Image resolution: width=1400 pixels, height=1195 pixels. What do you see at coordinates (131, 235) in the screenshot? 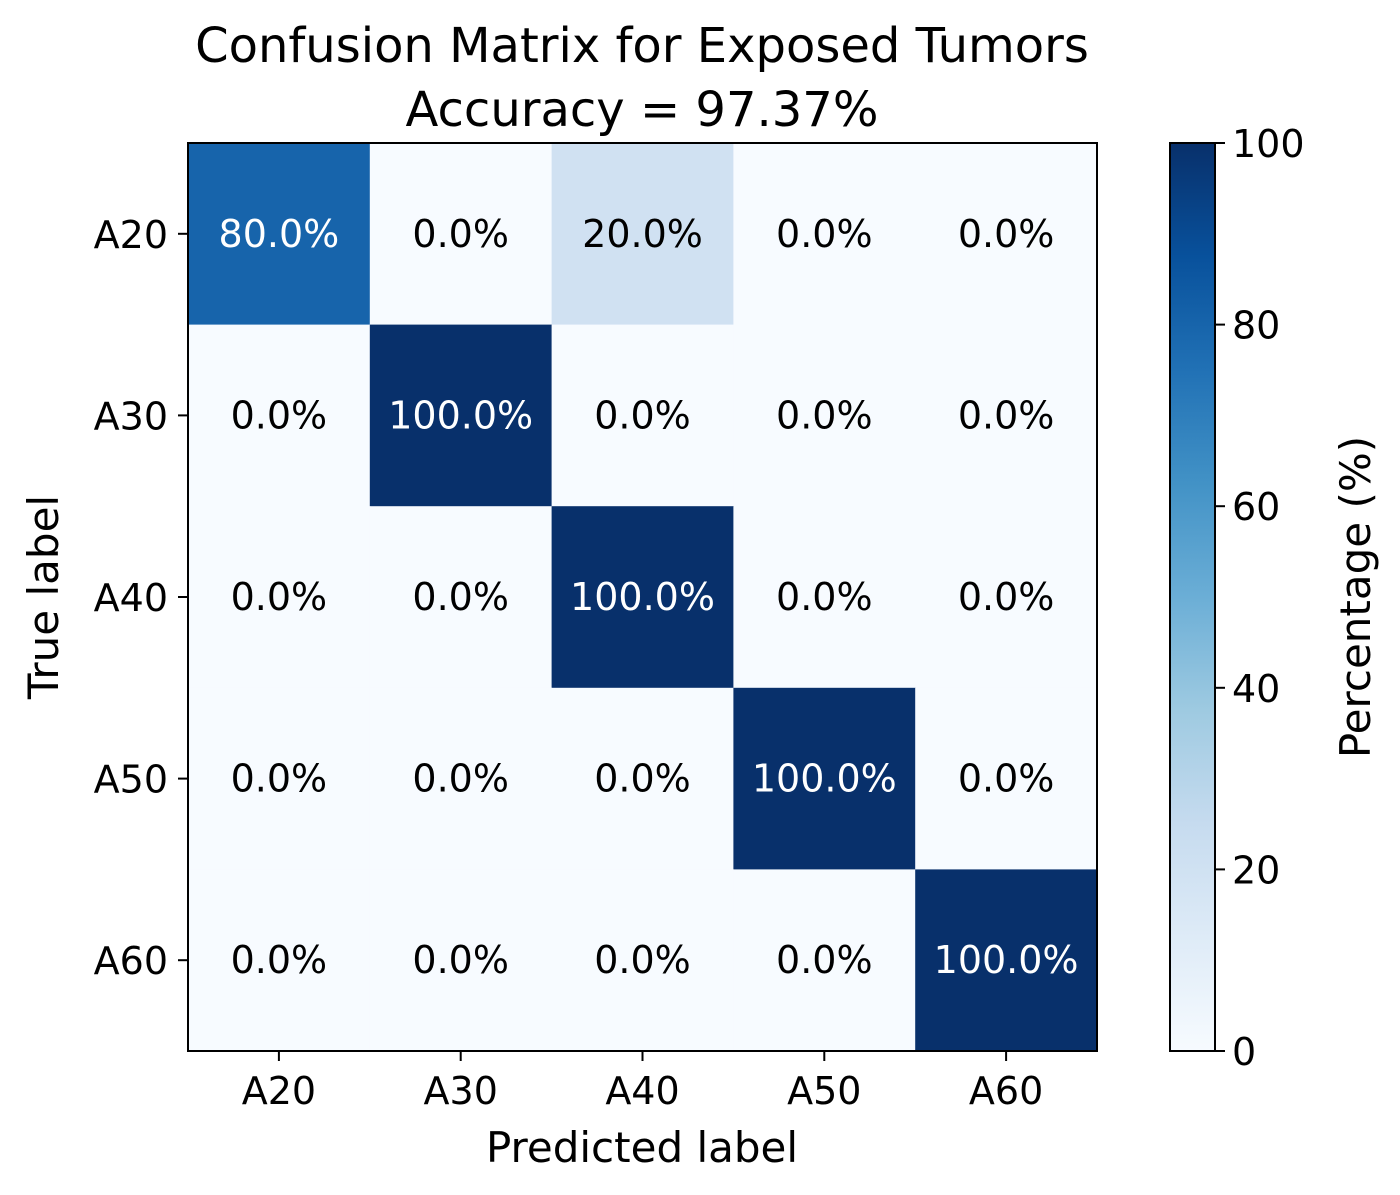
I see `y-tick-label: A20` at bounding box center [131, 235].